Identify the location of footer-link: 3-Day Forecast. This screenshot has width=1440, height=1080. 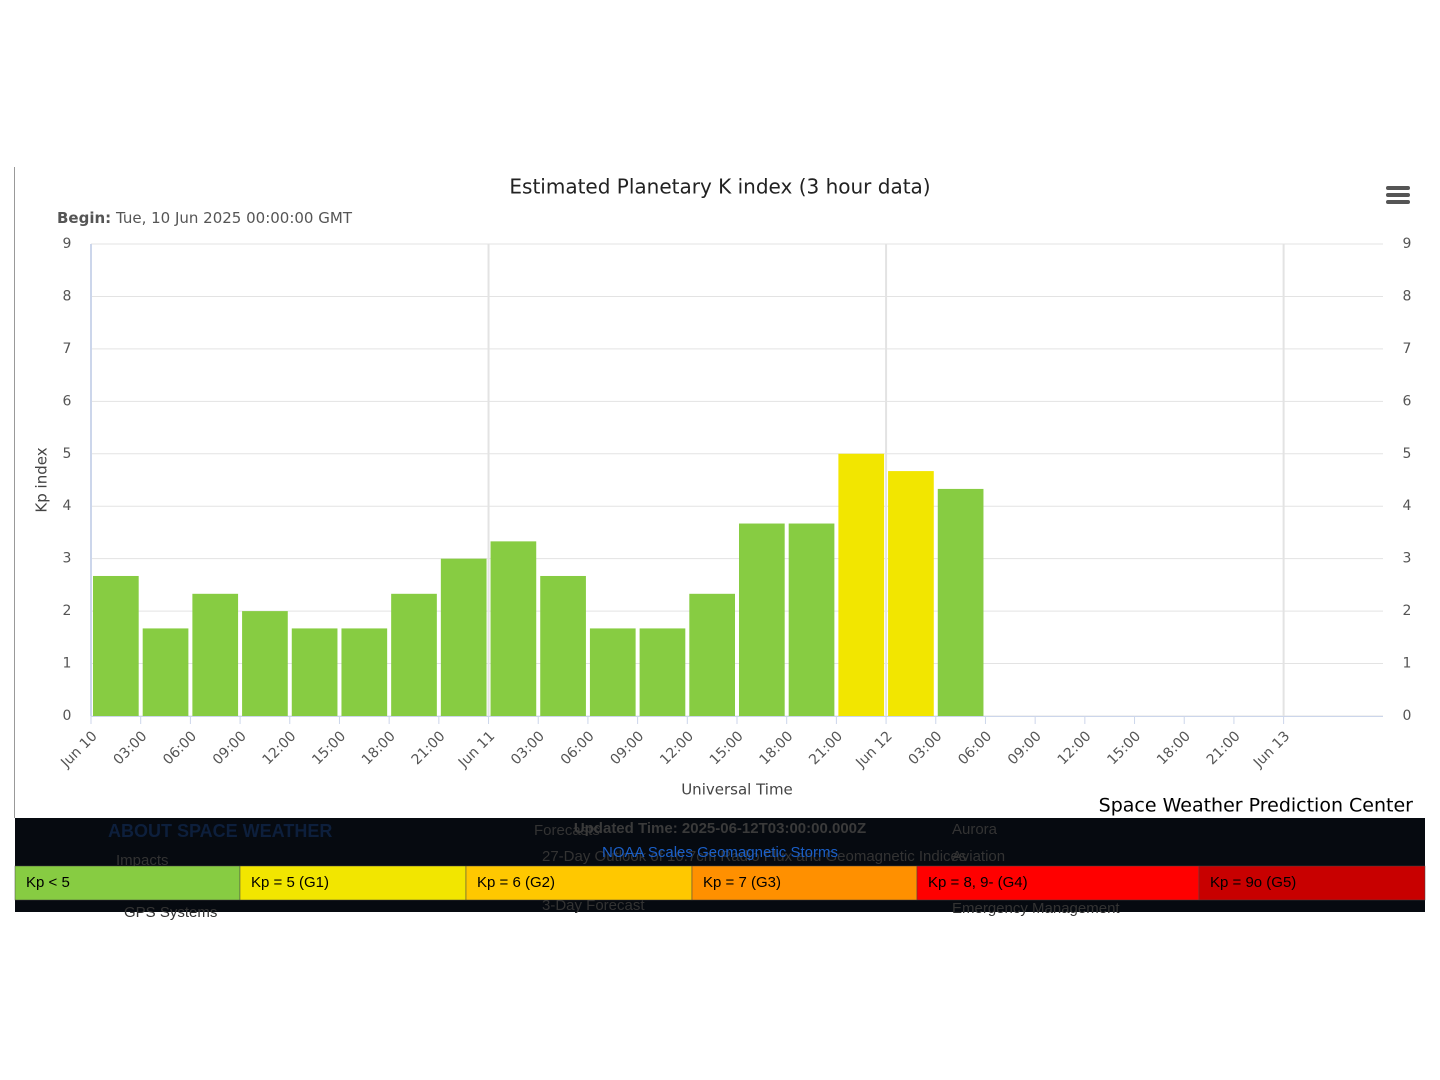
(593, 905).